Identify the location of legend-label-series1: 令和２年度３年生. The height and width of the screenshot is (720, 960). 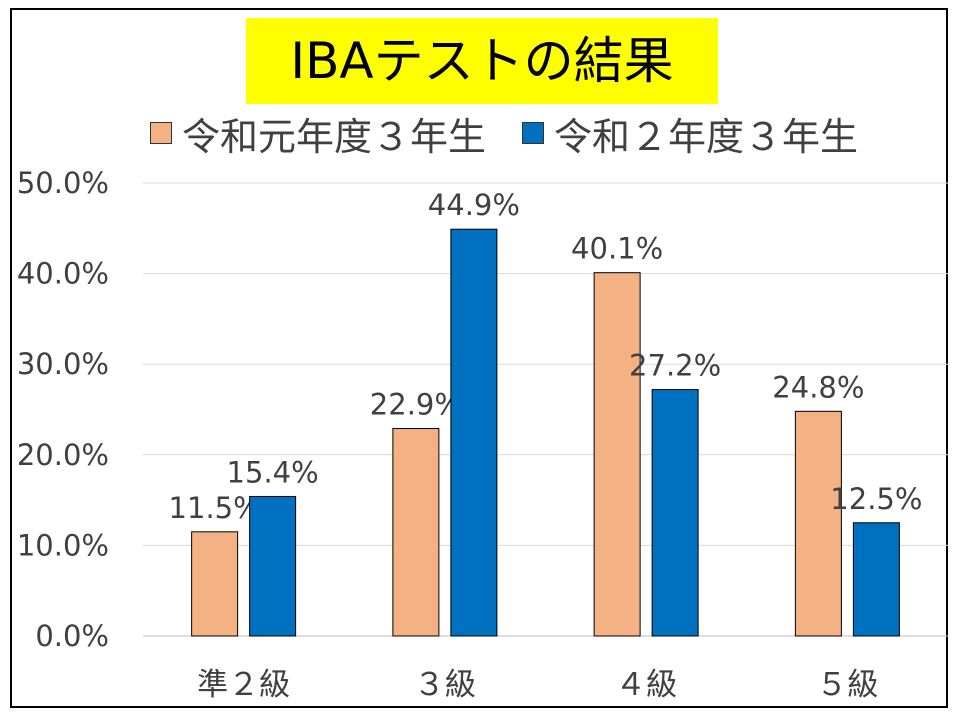
(706, 136).